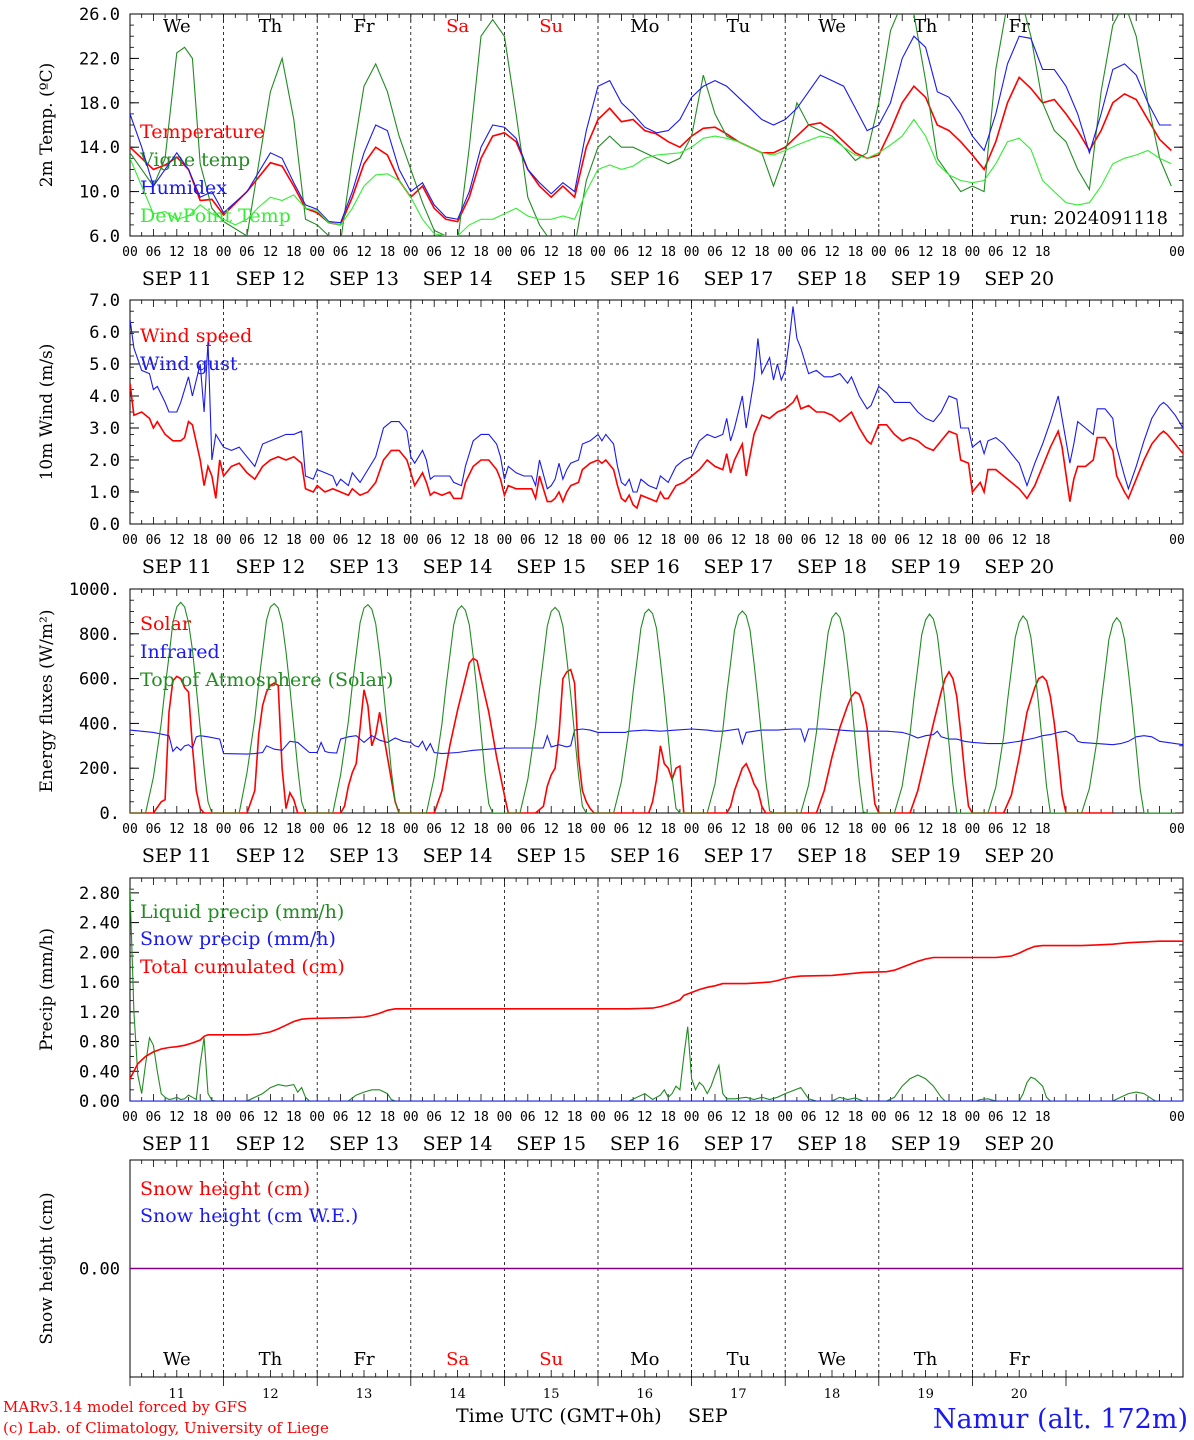 Image resolution: width=1194 pixels, height=1440 pixels. What do you see at coordinates (832, 567) in the screenshot?
I see `x-date-label: SEP 18` at bounding box center [832, 567].